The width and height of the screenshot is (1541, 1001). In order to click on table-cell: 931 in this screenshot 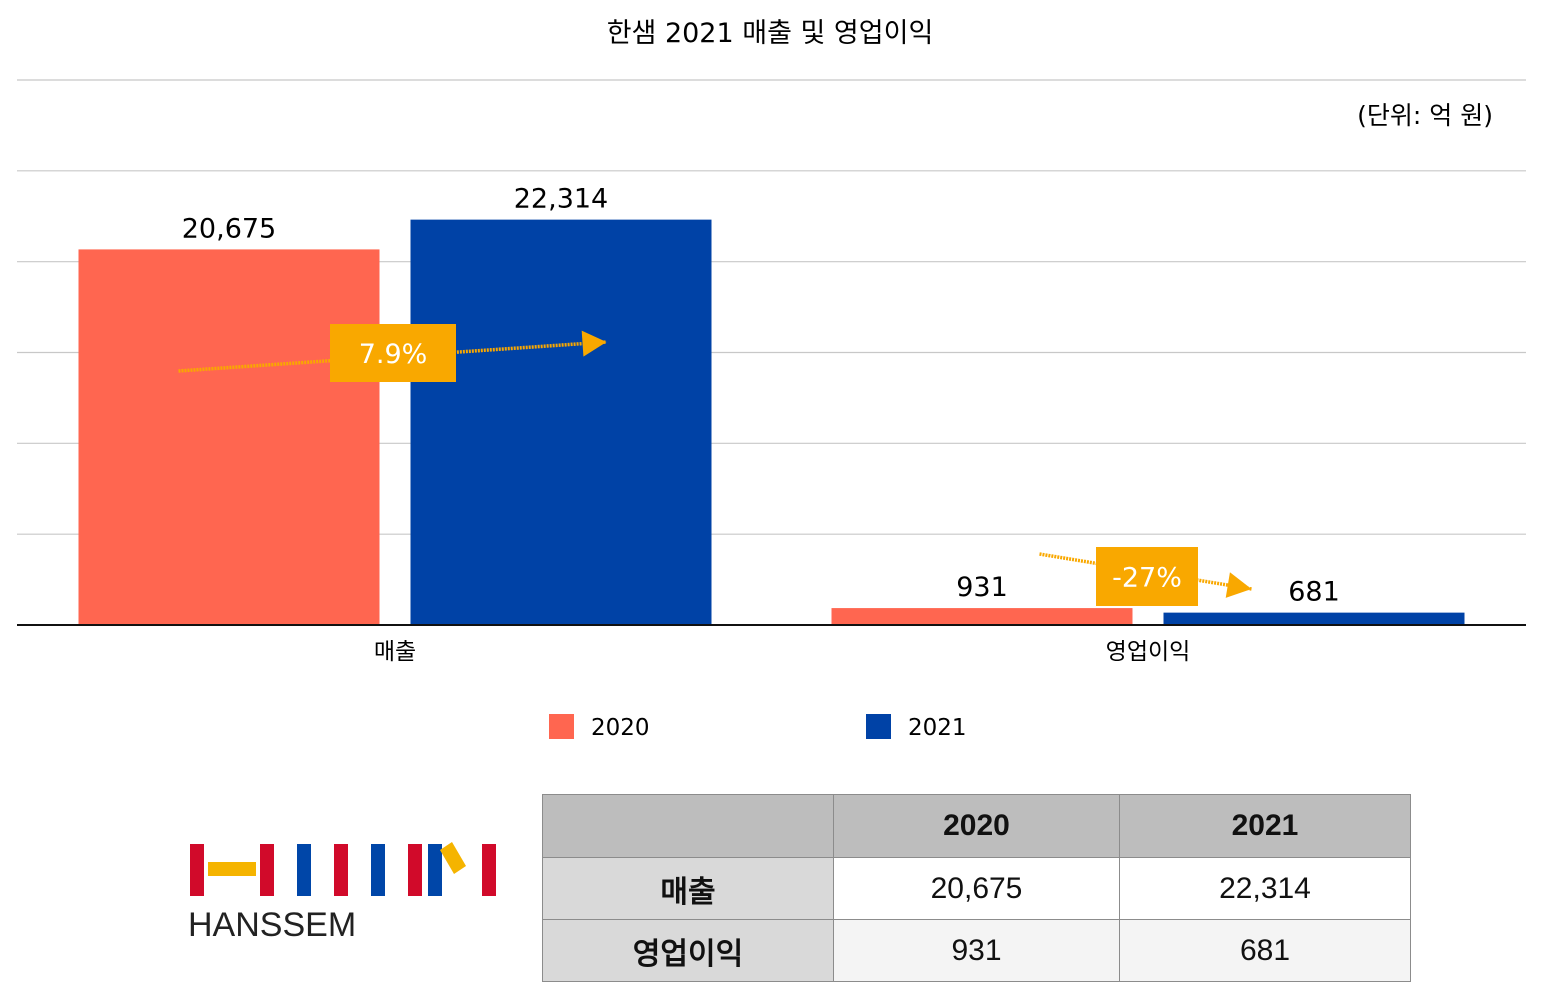, I will do `click(976, 950)`.